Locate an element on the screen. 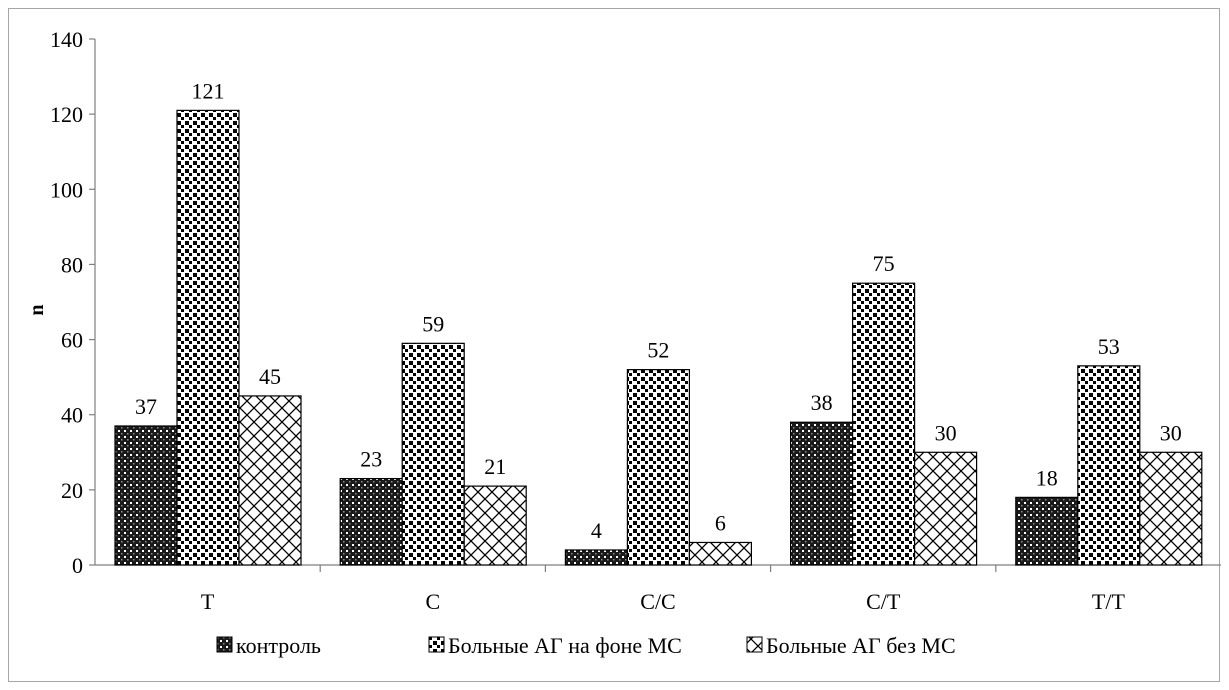 This screenshot has height=690, width=1229. data-label: 21 is located at coordinates (495, 466).